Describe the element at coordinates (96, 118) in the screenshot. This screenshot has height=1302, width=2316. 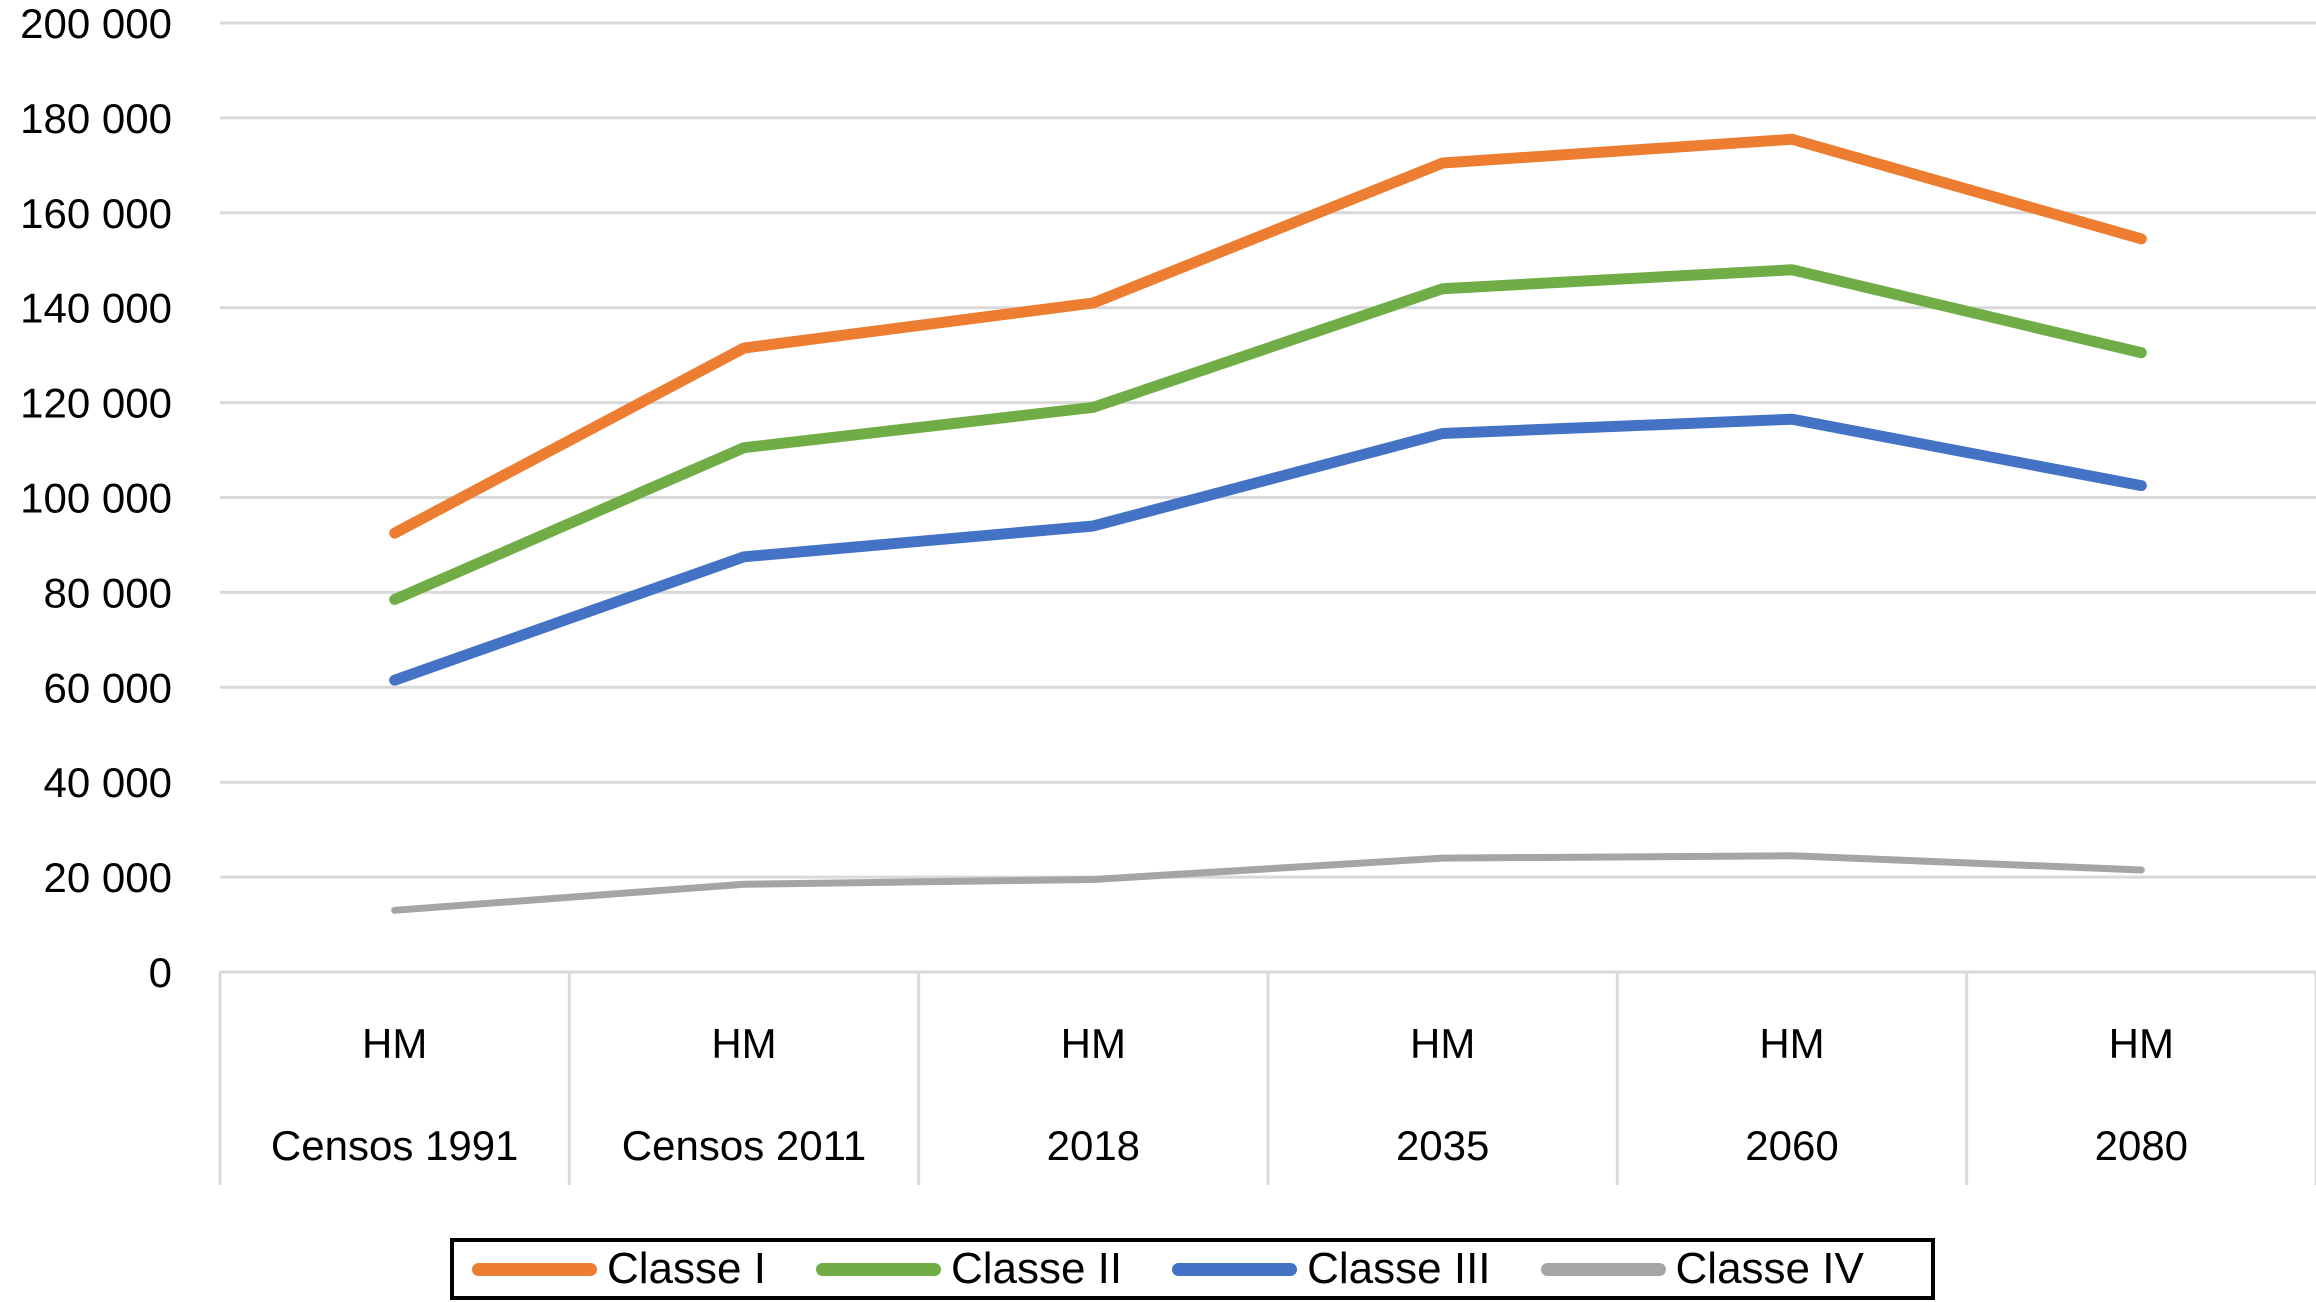
I see `y-axis-tick-label: 180 000` at that location.